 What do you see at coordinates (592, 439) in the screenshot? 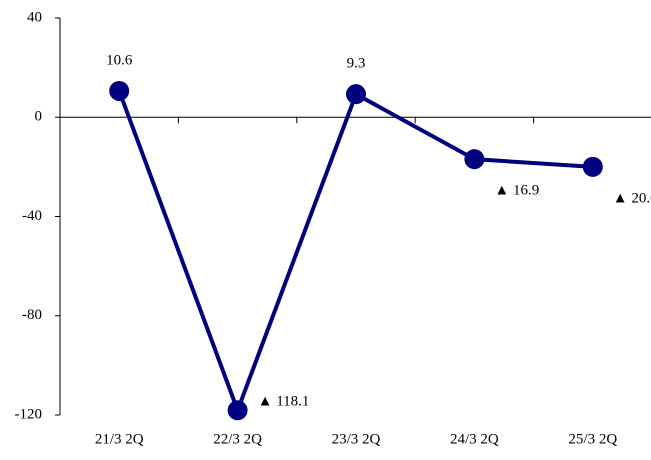
I see `x-tick-label: 25/3 2Q` at bounding box center [592, 439].